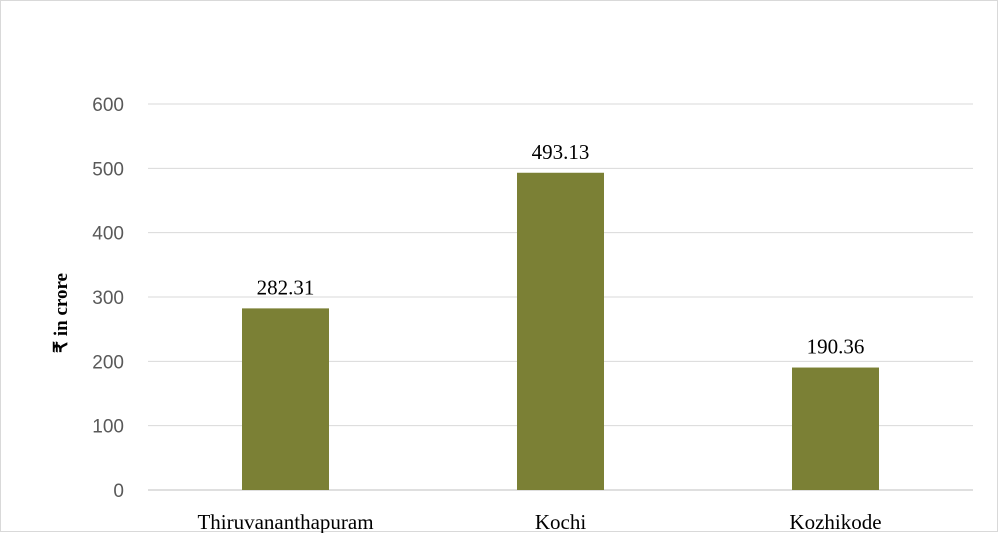  What do you see at coordinates (118, 491) in the screenshot?
I see `y-tick-label: 0` at bounding box center [118, 491].